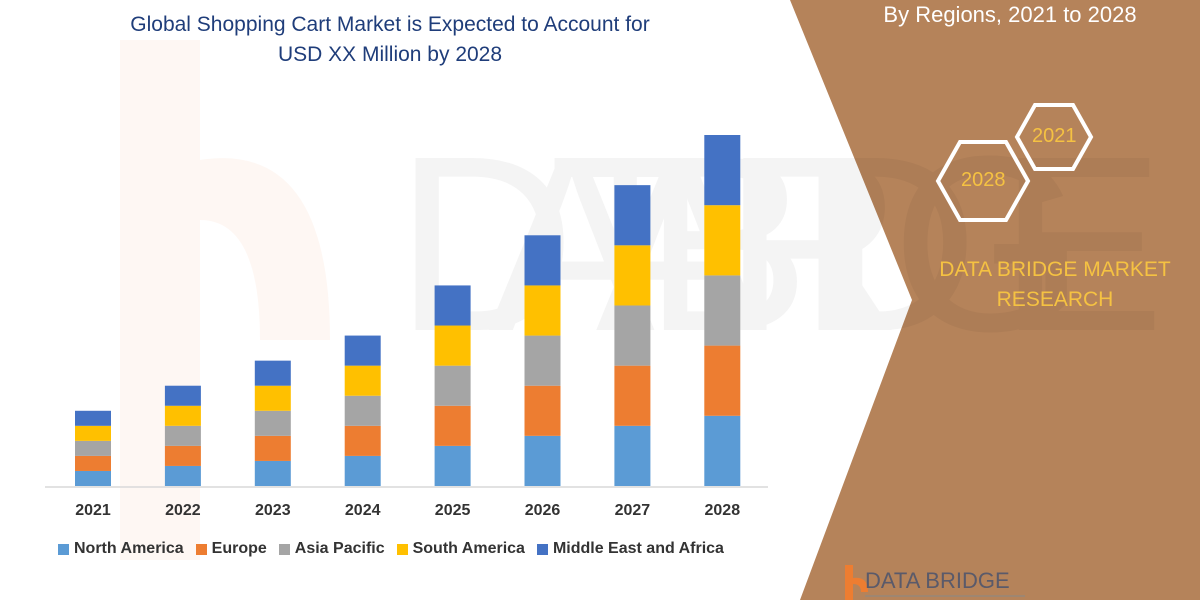 Image resolution: width=1200 pixels, height=600 pixels. I want to click on bar-segment-2021-middle-east-and-africa, so click(93, 418).